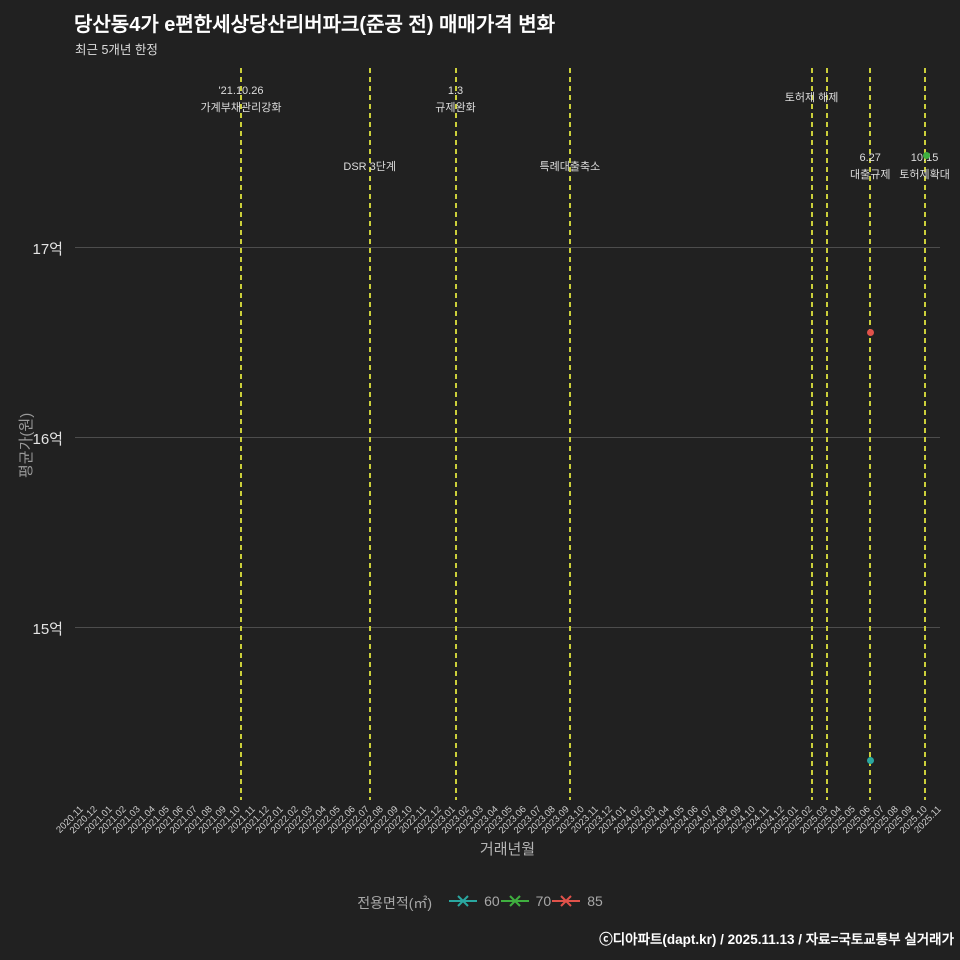  Describe the element at coordinates (314, 25) in the screenshot. I see `page-title: 당산동4가 e편한세상당산리버파크(준공 전) 매매가격 변화` at that location.